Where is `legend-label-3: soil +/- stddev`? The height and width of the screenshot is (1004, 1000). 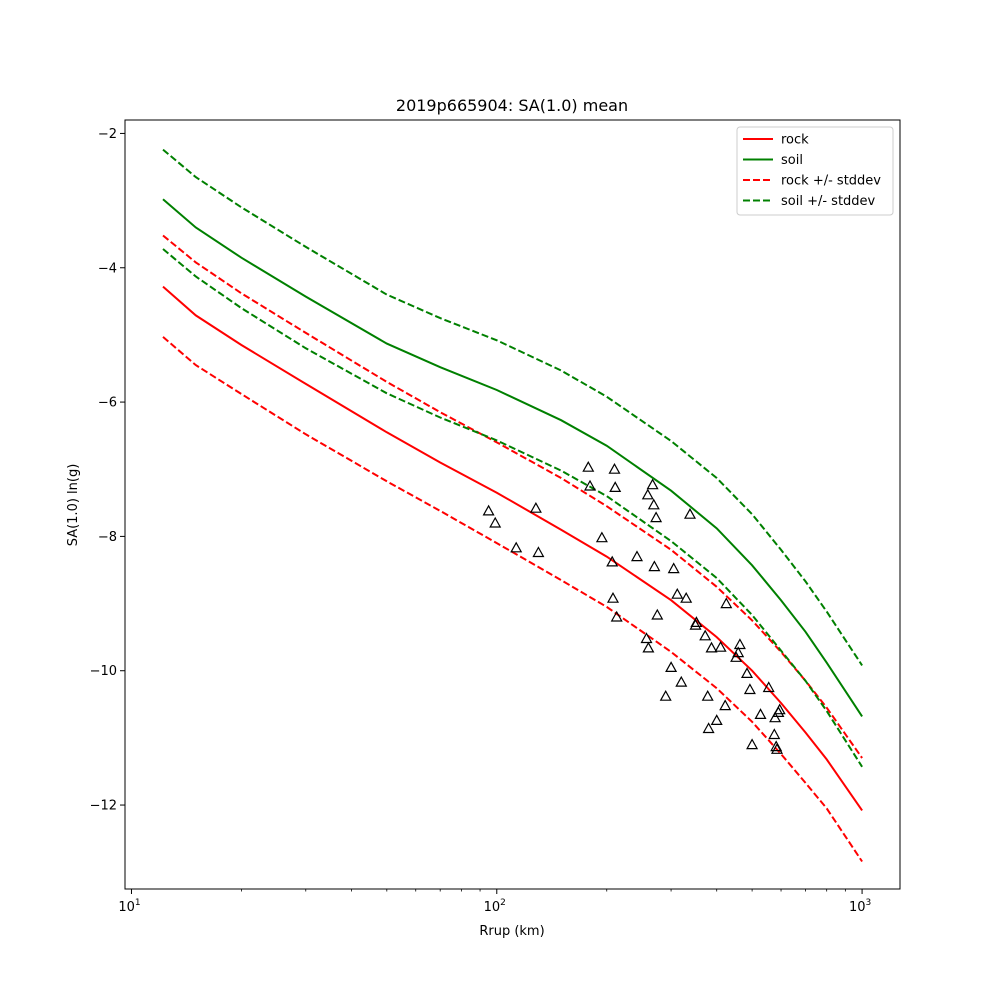
legend-label-3: soil +/- stddev is located at coordinates (828, 201).